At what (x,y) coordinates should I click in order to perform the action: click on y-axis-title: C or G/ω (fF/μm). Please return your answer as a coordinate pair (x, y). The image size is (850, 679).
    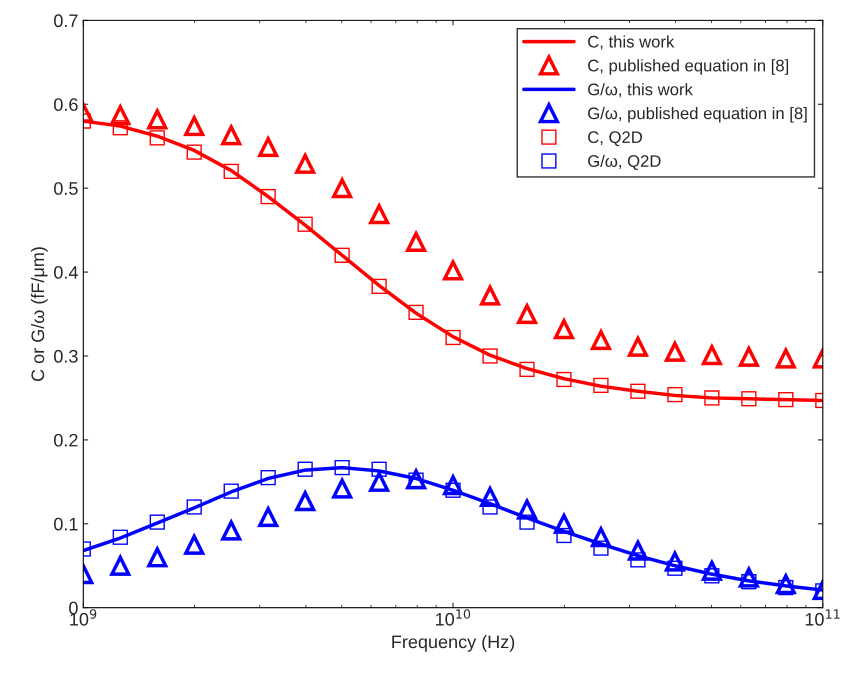
    Looking at the image, I should click on (39, 314).